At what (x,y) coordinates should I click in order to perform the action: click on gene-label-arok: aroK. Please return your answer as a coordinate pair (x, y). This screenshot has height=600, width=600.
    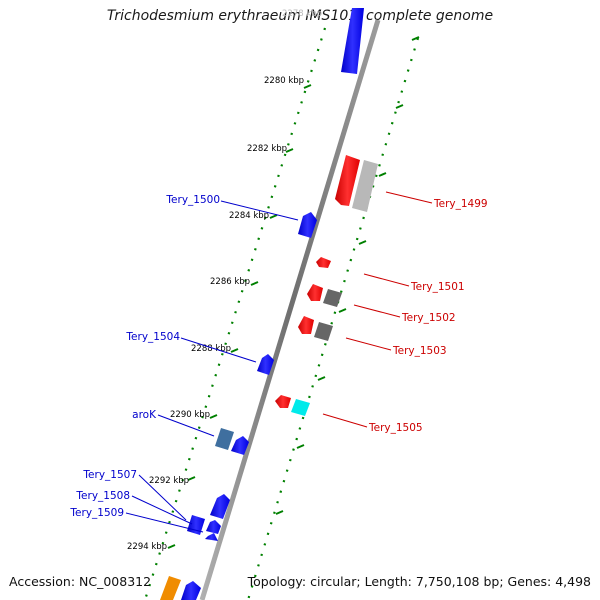
    Looking at the image, I should click on (144, 415).